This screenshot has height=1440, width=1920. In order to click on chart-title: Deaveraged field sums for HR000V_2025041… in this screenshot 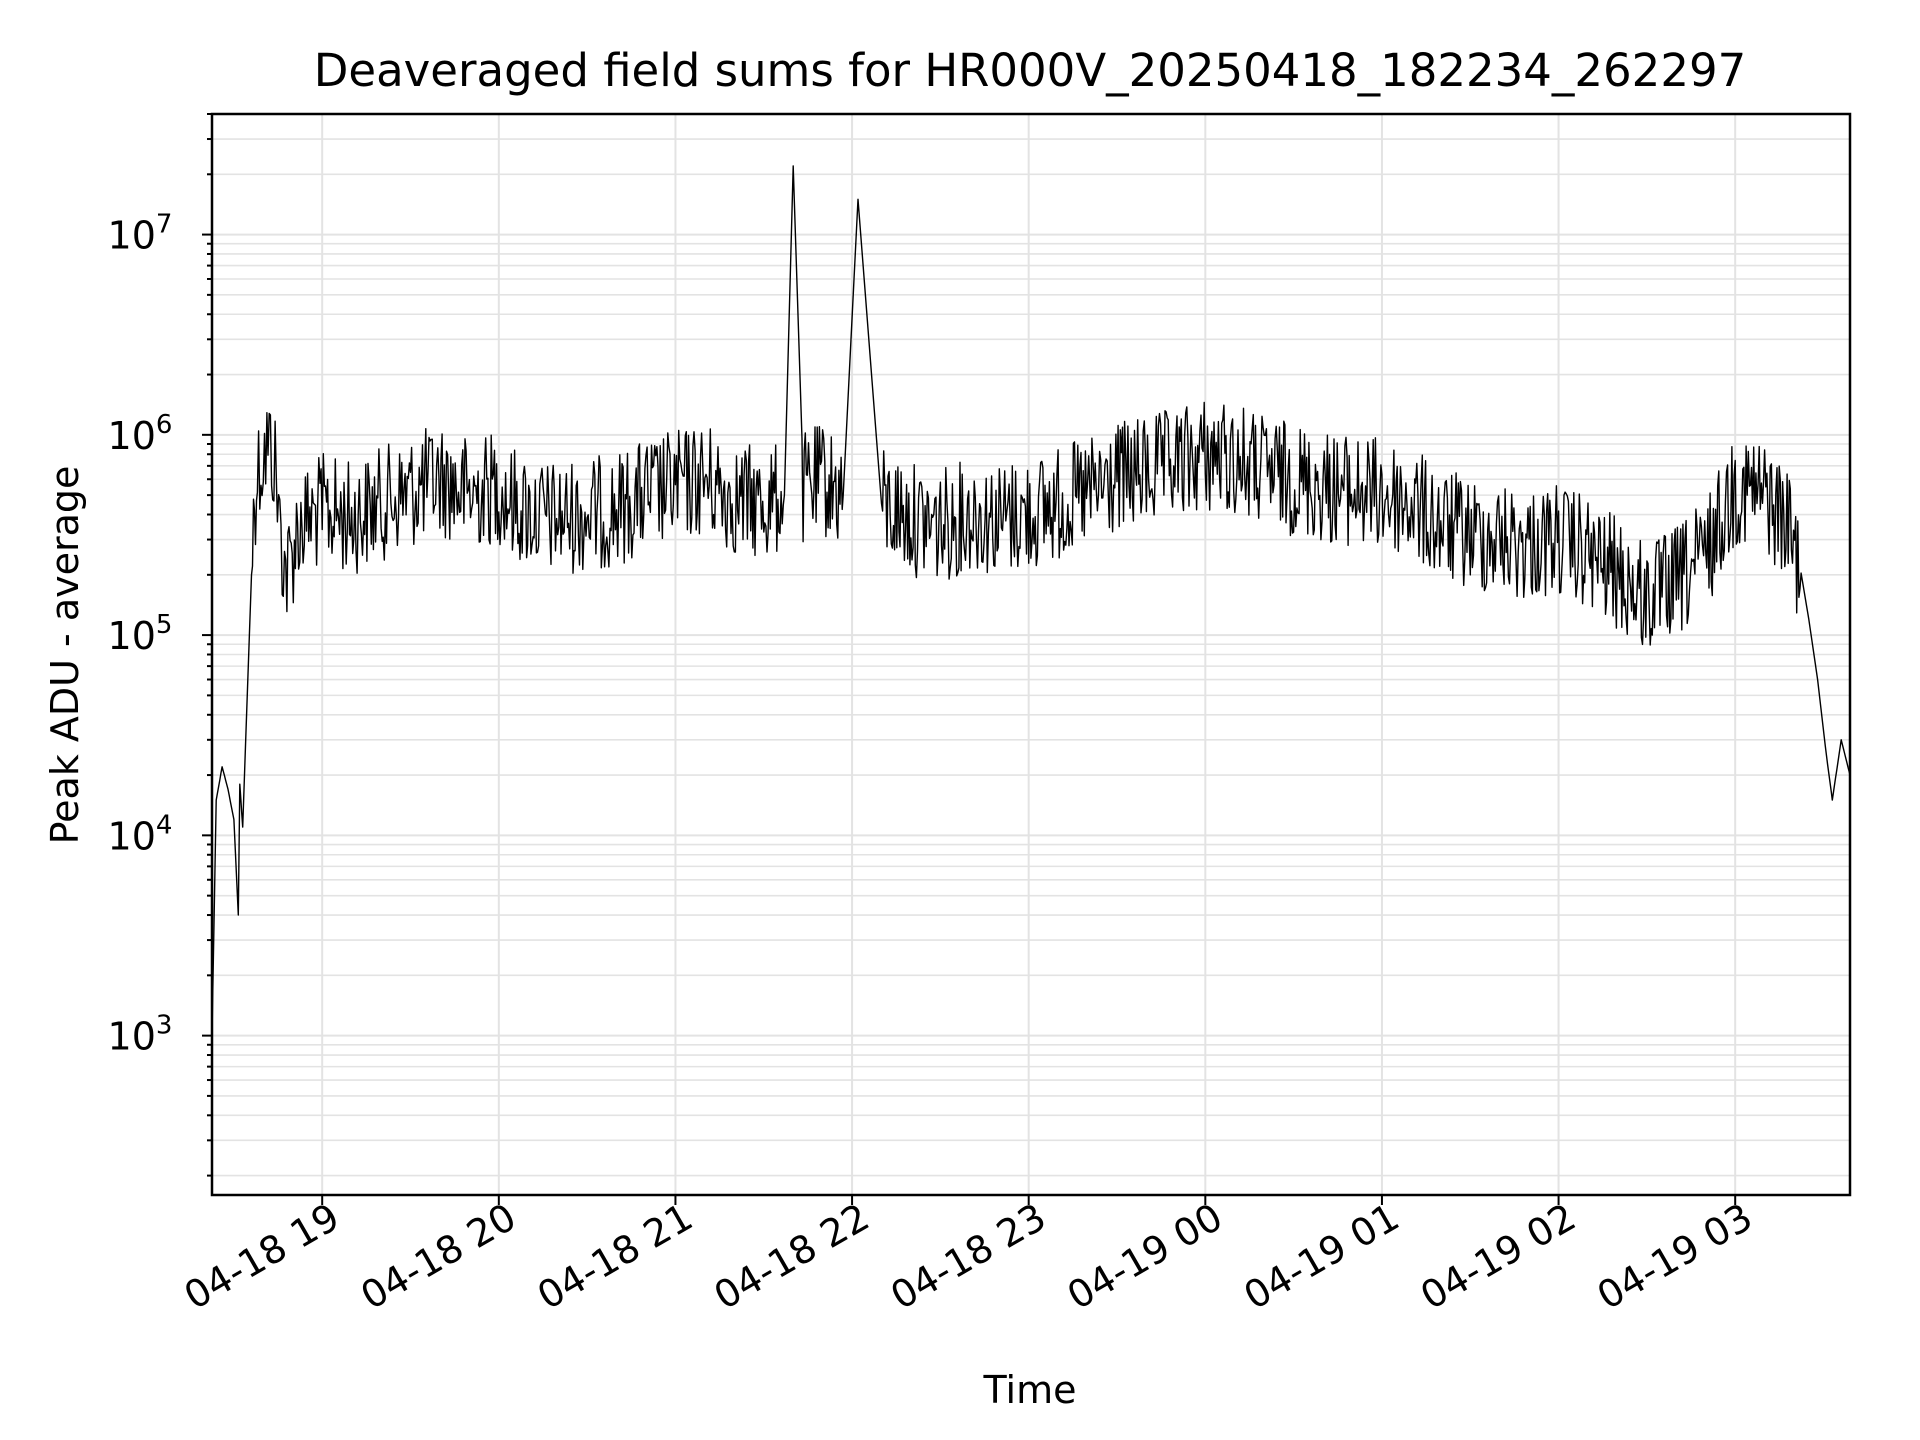, I will do `click(1030, 70)`.